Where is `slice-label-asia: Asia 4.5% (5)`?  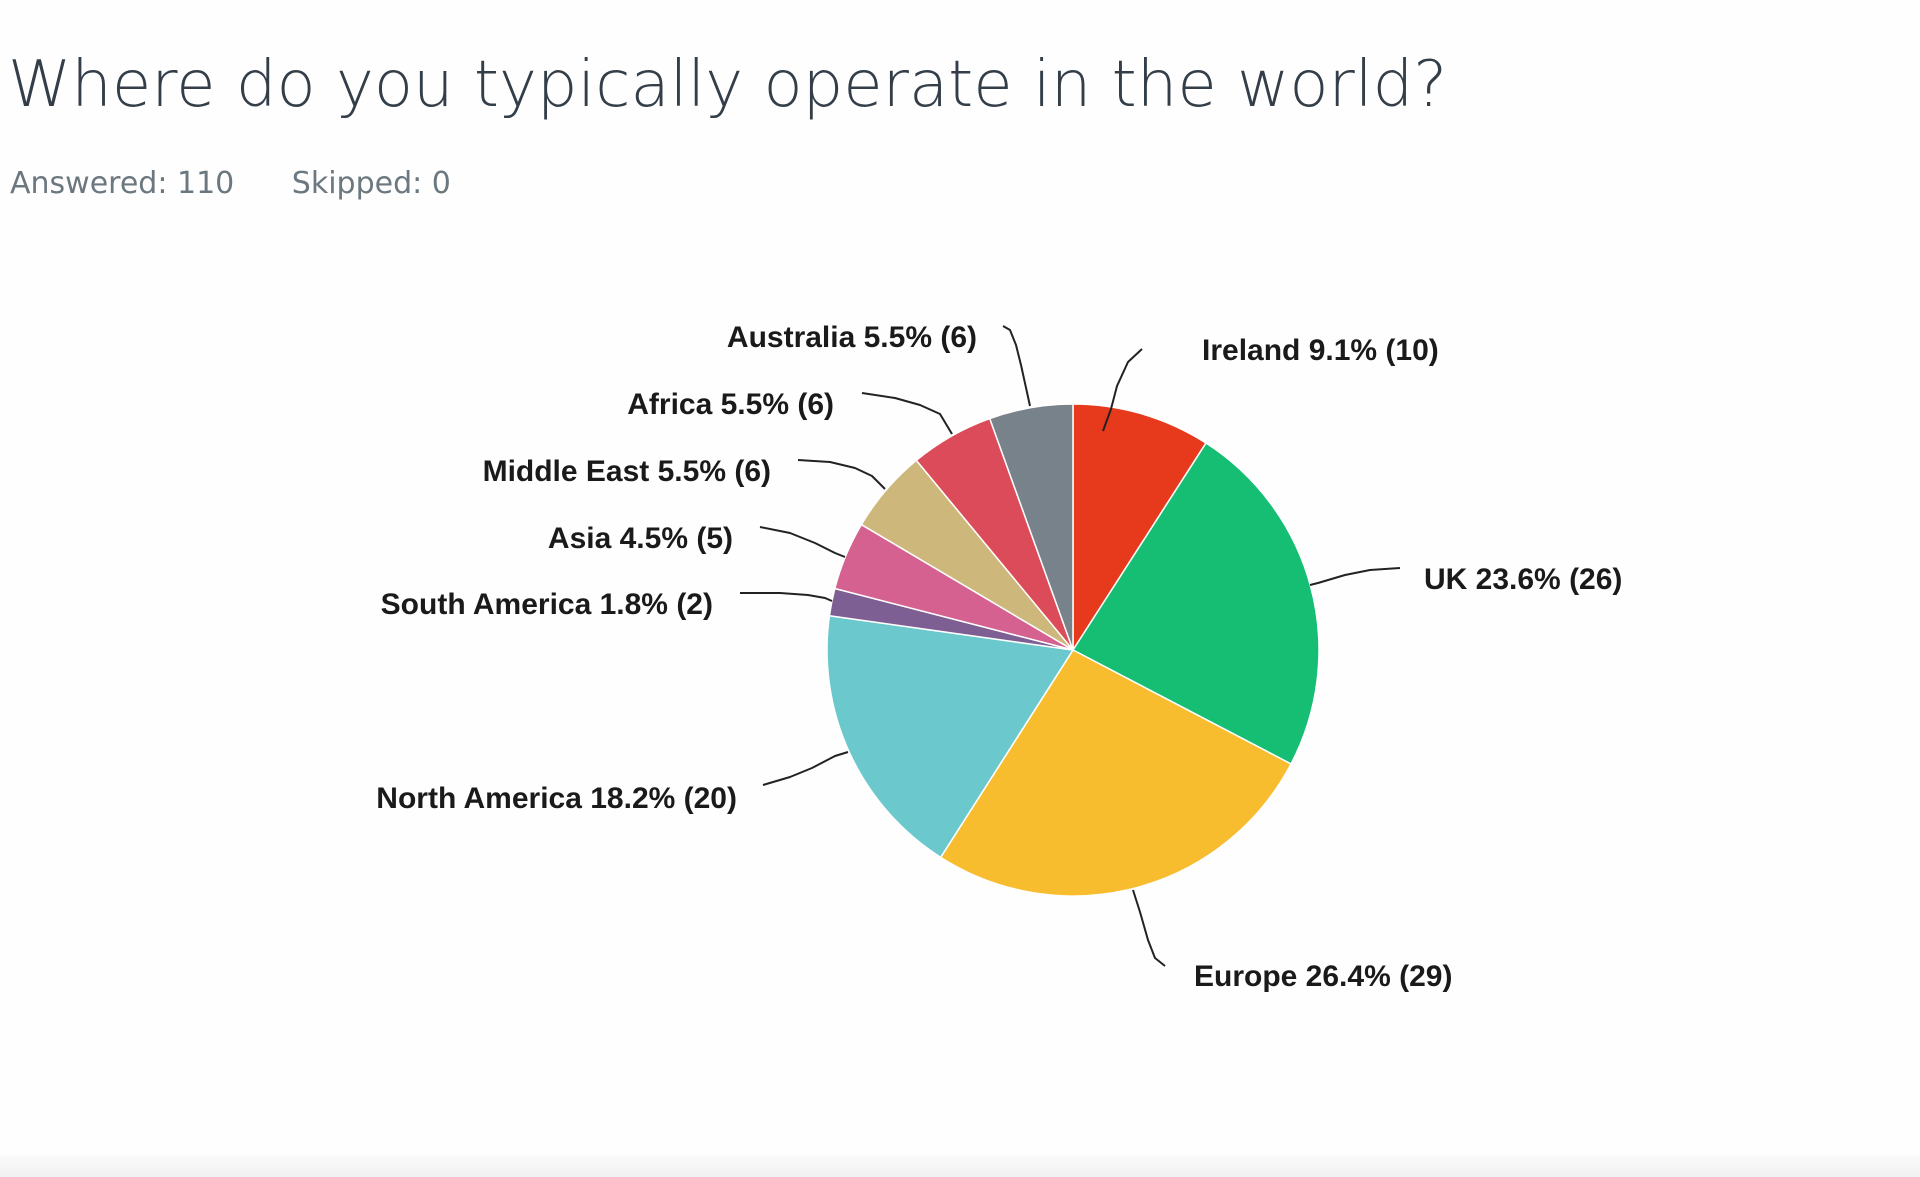 slice-label-asia: Asia 4.5% (5) is located at coordinates (640, 538).